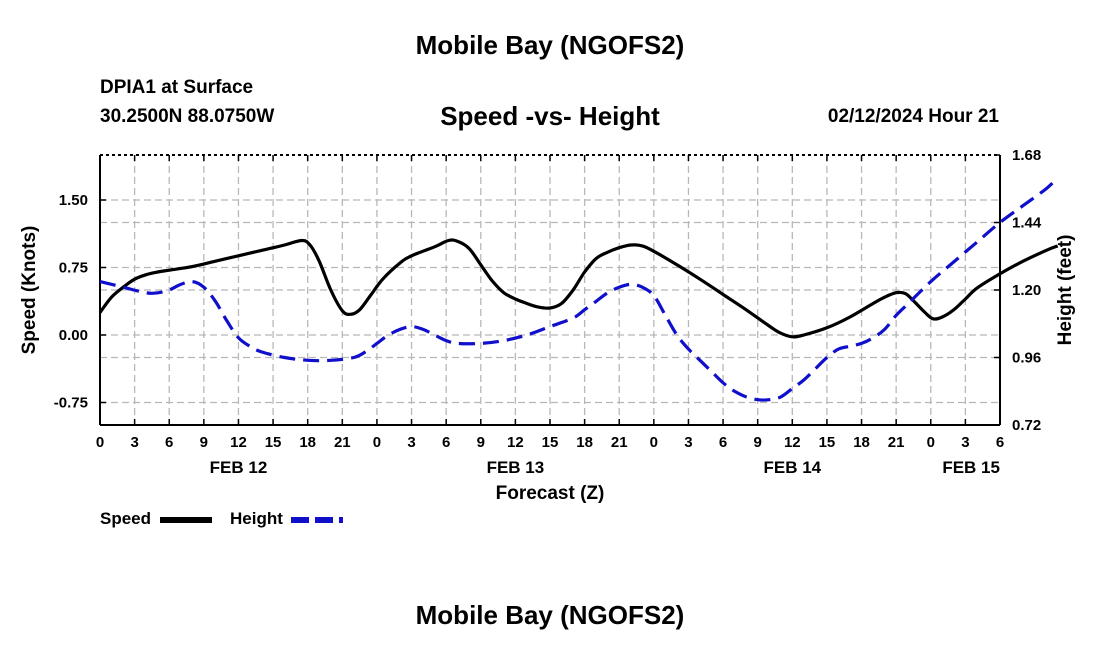 This screenshot has width=1100, height=650. I want to click on series-speed-line, so click(578, 288).